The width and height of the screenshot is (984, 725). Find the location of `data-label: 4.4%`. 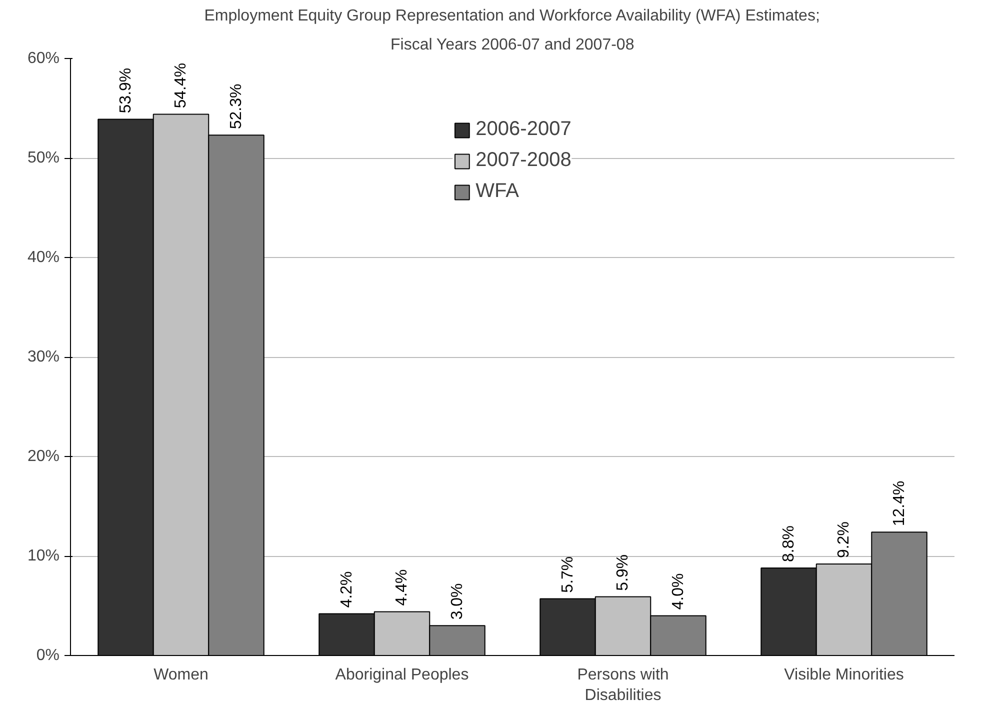

data-label: 4.4% is located at coordinates (402, 587).